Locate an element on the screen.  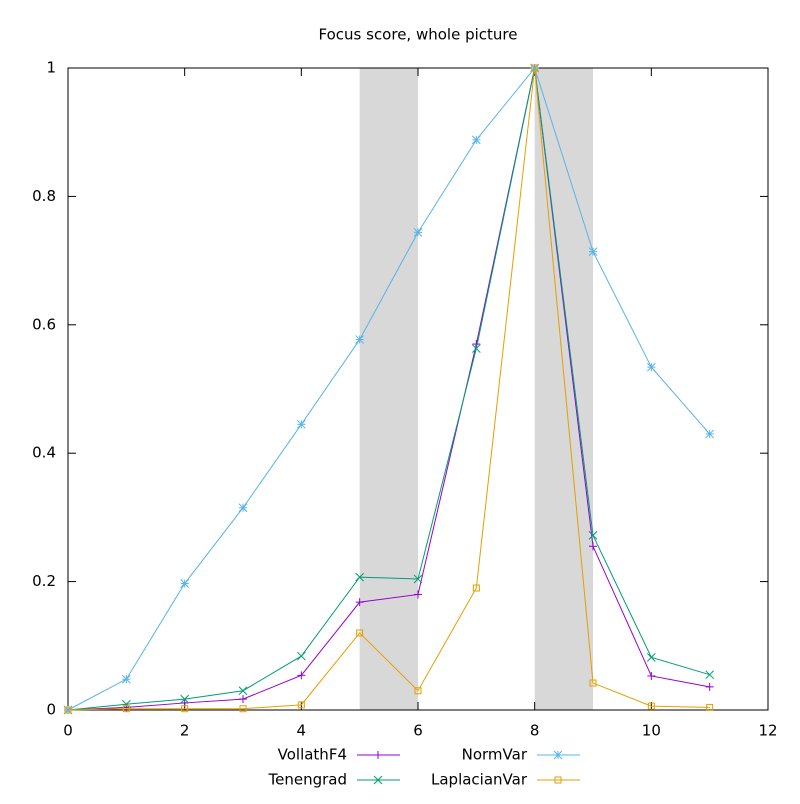
x-tick-label: 8 is located at coordinates (535, 731).